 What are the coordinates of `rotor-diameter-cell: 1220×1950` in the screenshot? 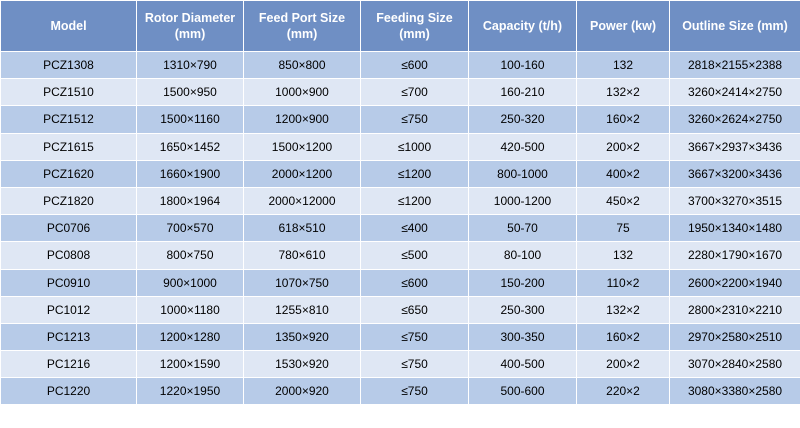 It's located at (190, 391).